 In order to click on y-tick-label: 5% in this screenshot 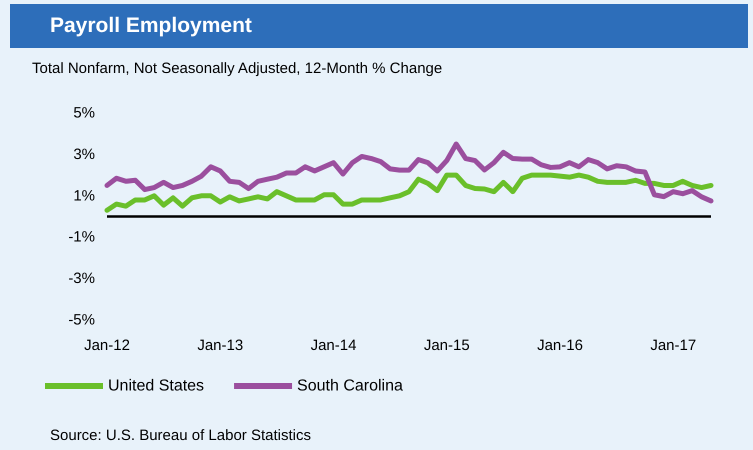, I will do `click(84, 113)`.